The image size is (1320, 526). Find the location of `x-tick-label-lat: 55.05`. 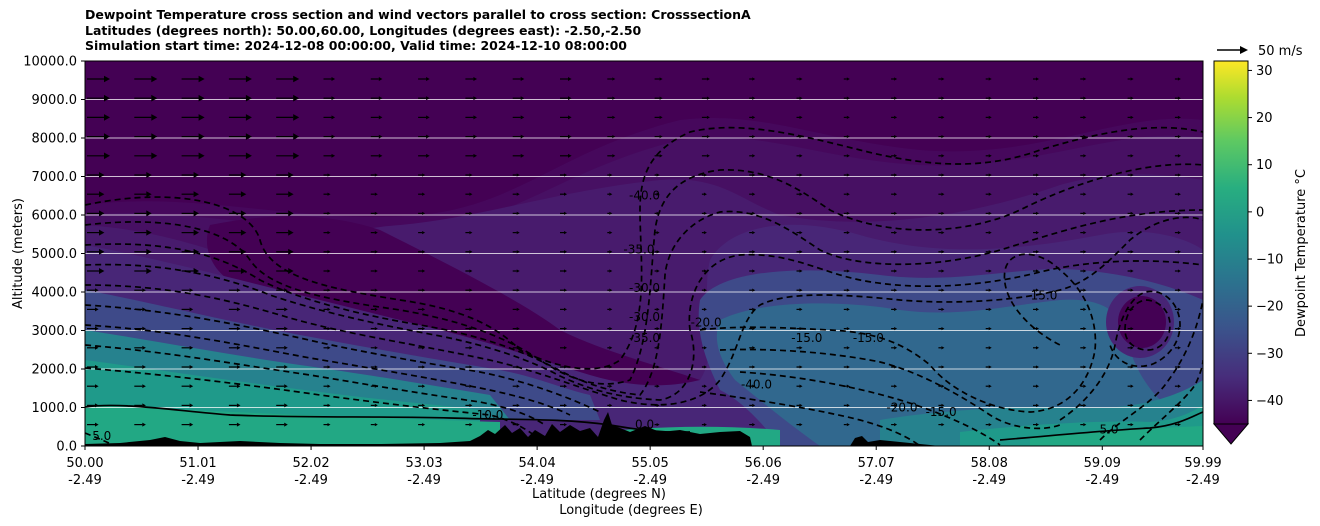

x-tick-label-lat: 55.05 is located at coordinates (650, 463).